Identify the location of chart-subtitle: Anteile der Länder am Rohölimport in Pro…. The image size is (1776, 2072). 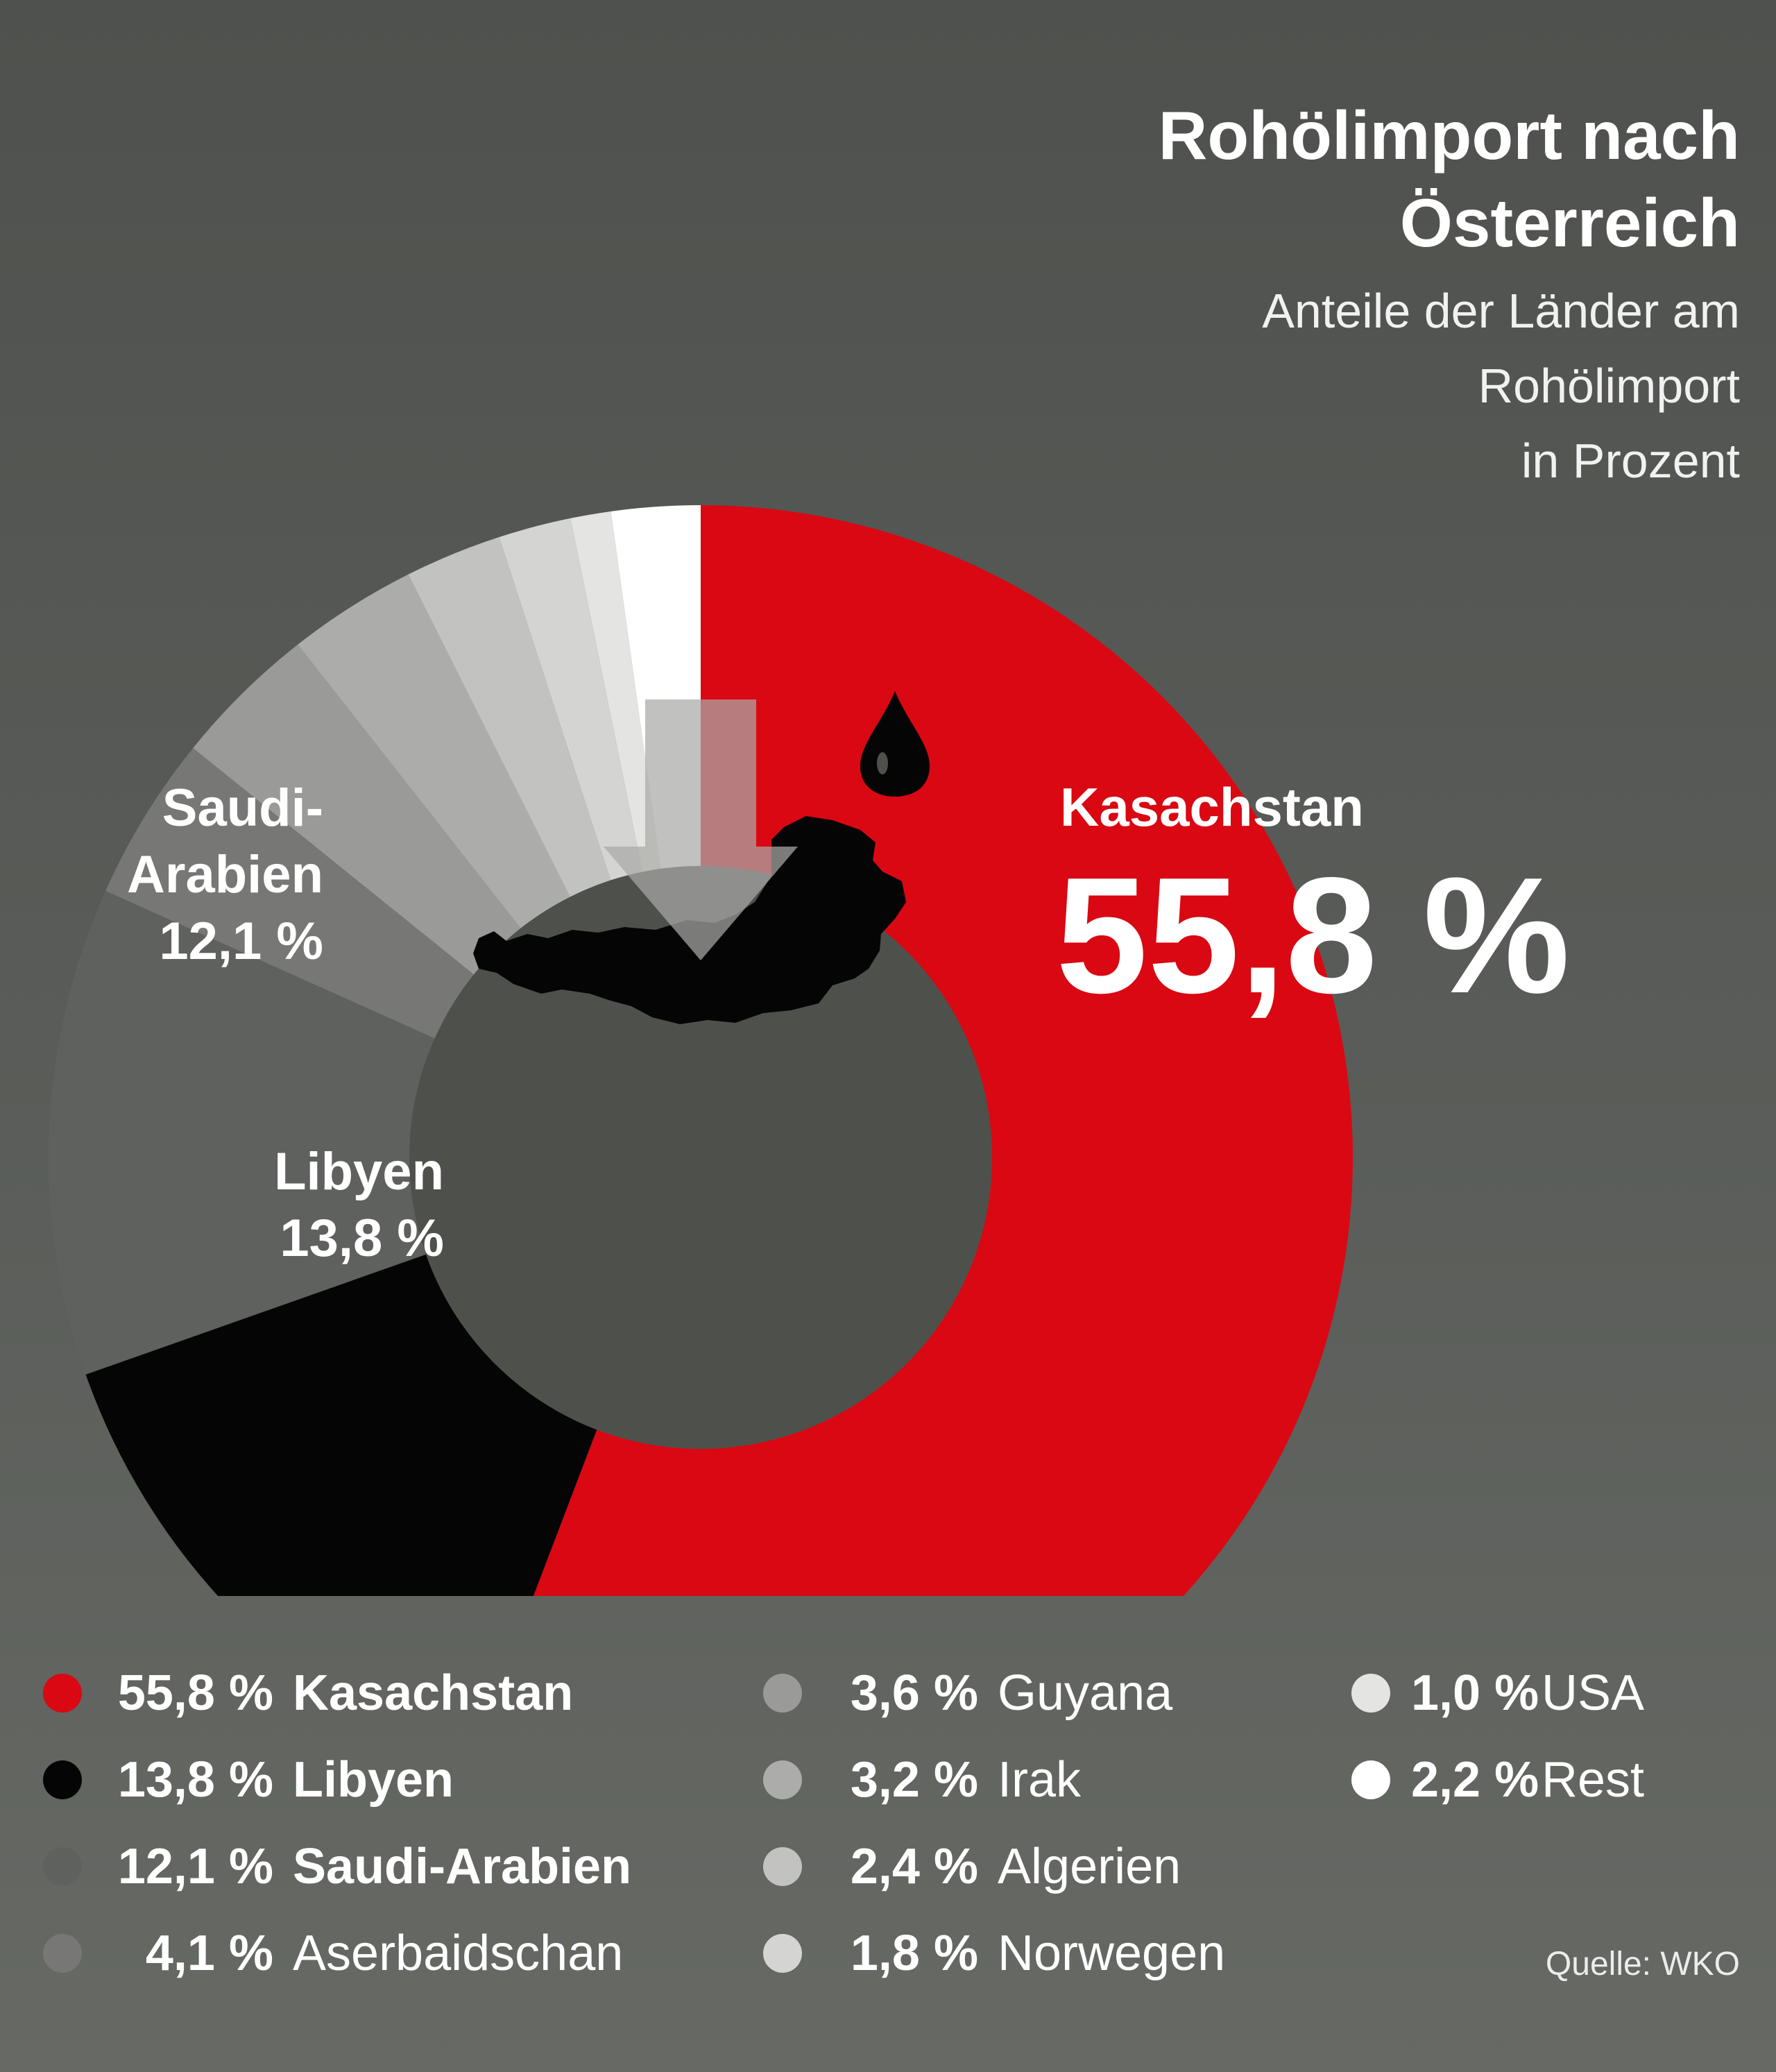
(1449, 385).